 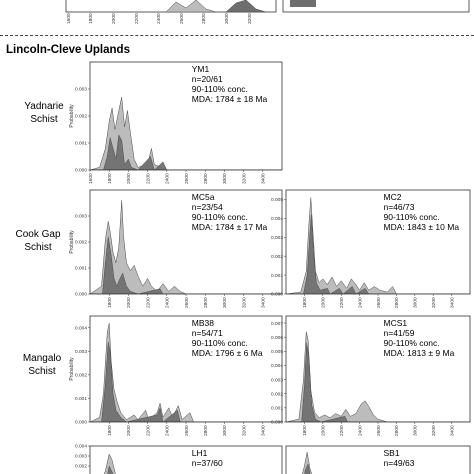 What do you see at coordinates (376, 6) in the screenshot?
I see `partial-top-frame-right` at bounding box center [376, 6].